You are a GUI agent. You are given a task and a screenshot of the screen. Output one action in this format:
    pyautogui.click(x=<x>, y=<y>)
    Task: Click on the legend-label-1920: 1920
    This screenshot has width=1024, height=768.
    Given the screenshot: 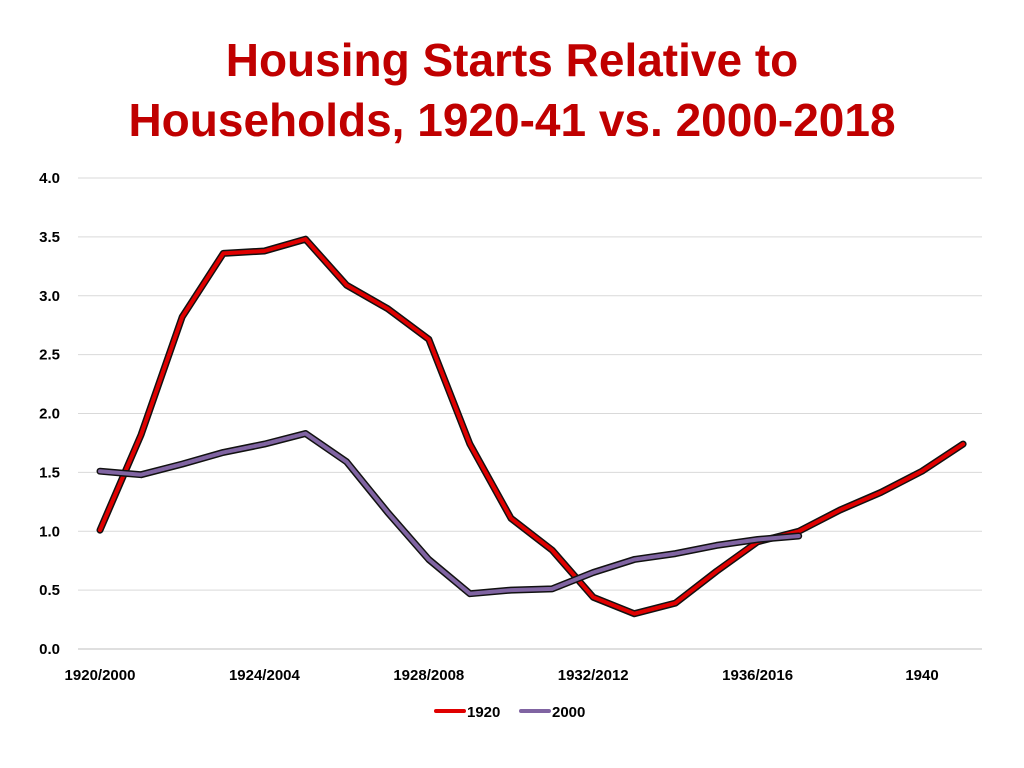 What is the action you would take?
    pyautogui.click(x=483, y=712)
    